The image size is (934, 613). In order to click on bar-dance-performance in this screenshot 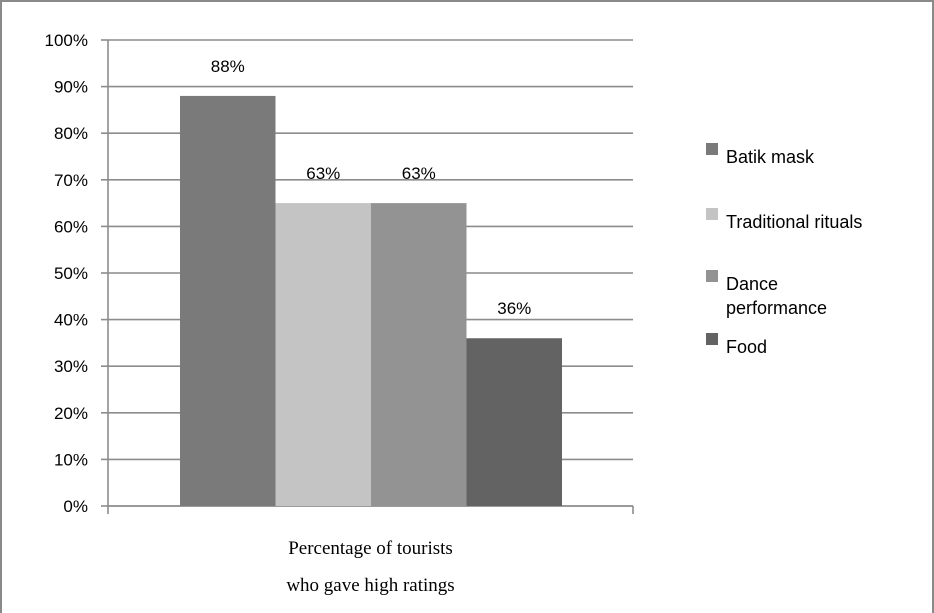, I will do `click(419, 354)`.